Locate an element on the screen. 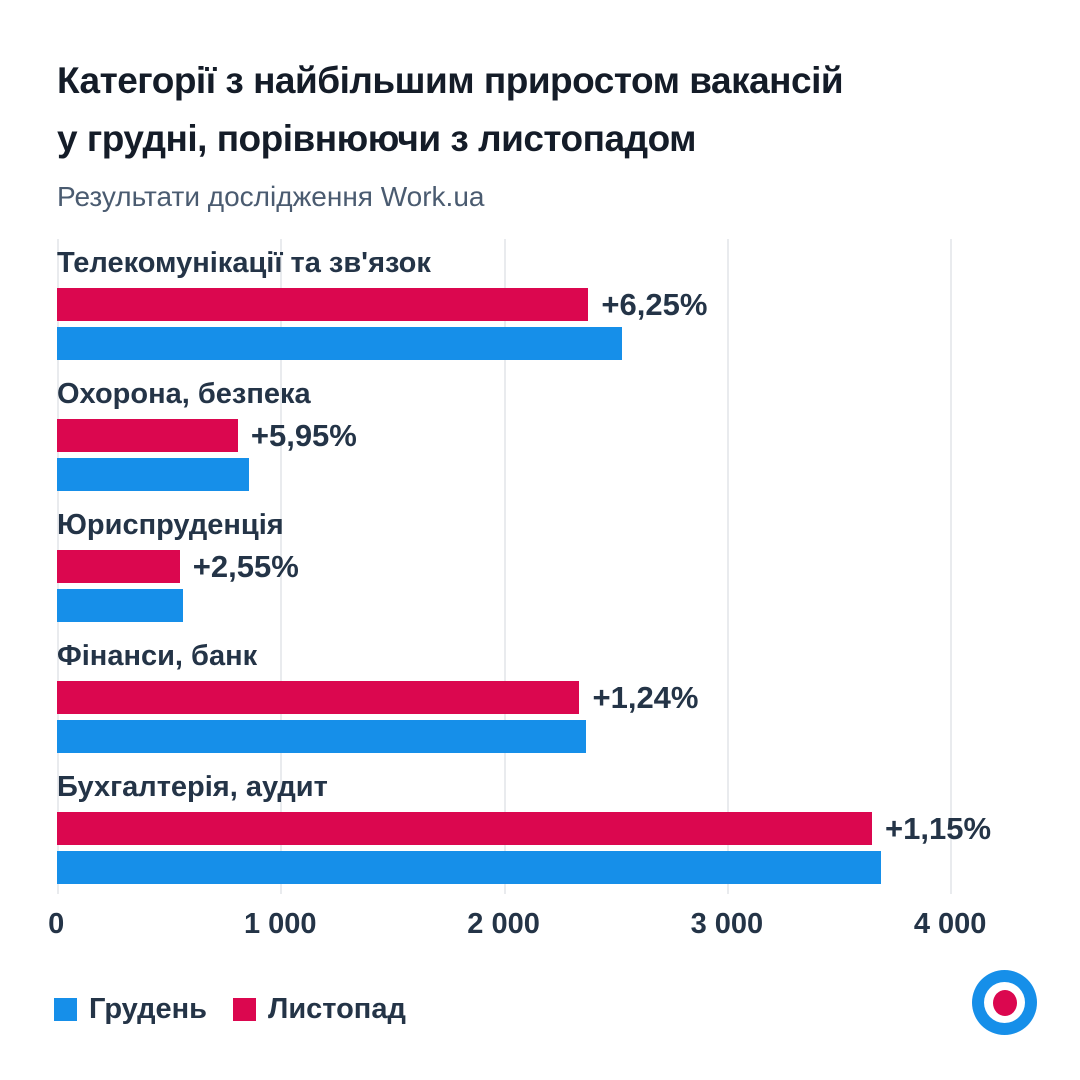  chart-title-line2: у грудні, порівнюючи з листопадом is located at coordinates (377, 139).